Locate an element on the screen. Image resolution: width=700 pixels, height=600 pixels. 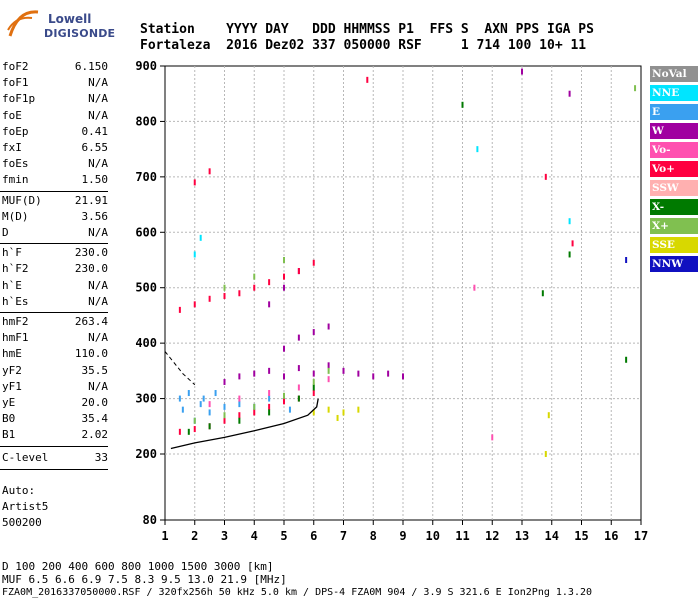
param-value: 3.56 is located at coordinates (95, 216).